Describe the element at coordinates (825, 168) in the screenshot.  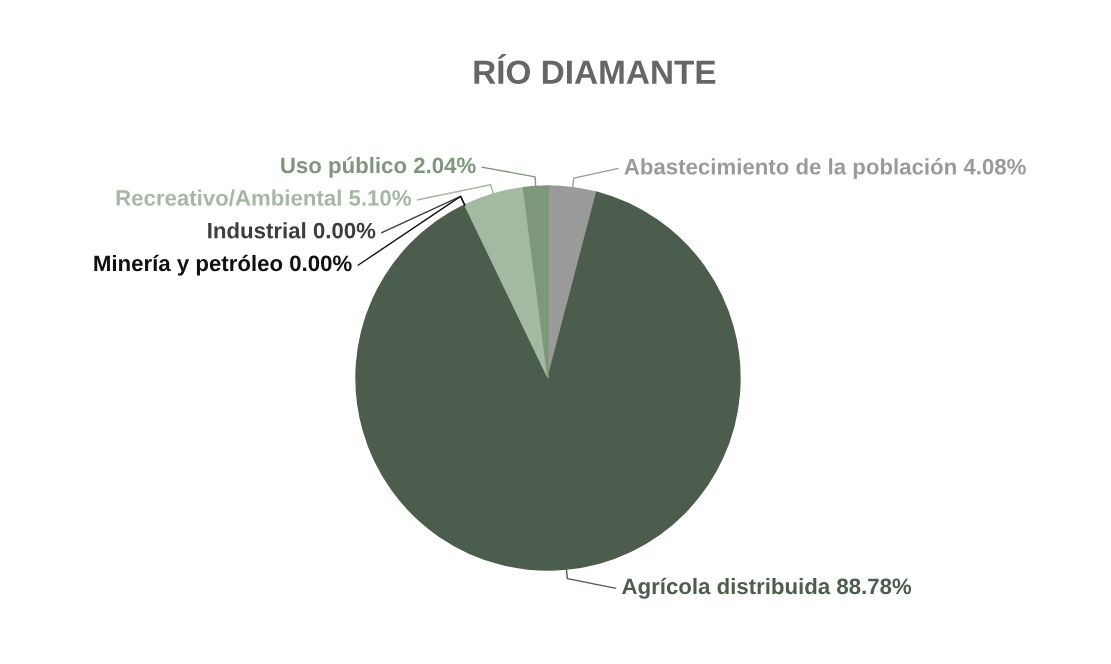
I see `slice-label: Abastecimiento de la población 4.08%` at that location.